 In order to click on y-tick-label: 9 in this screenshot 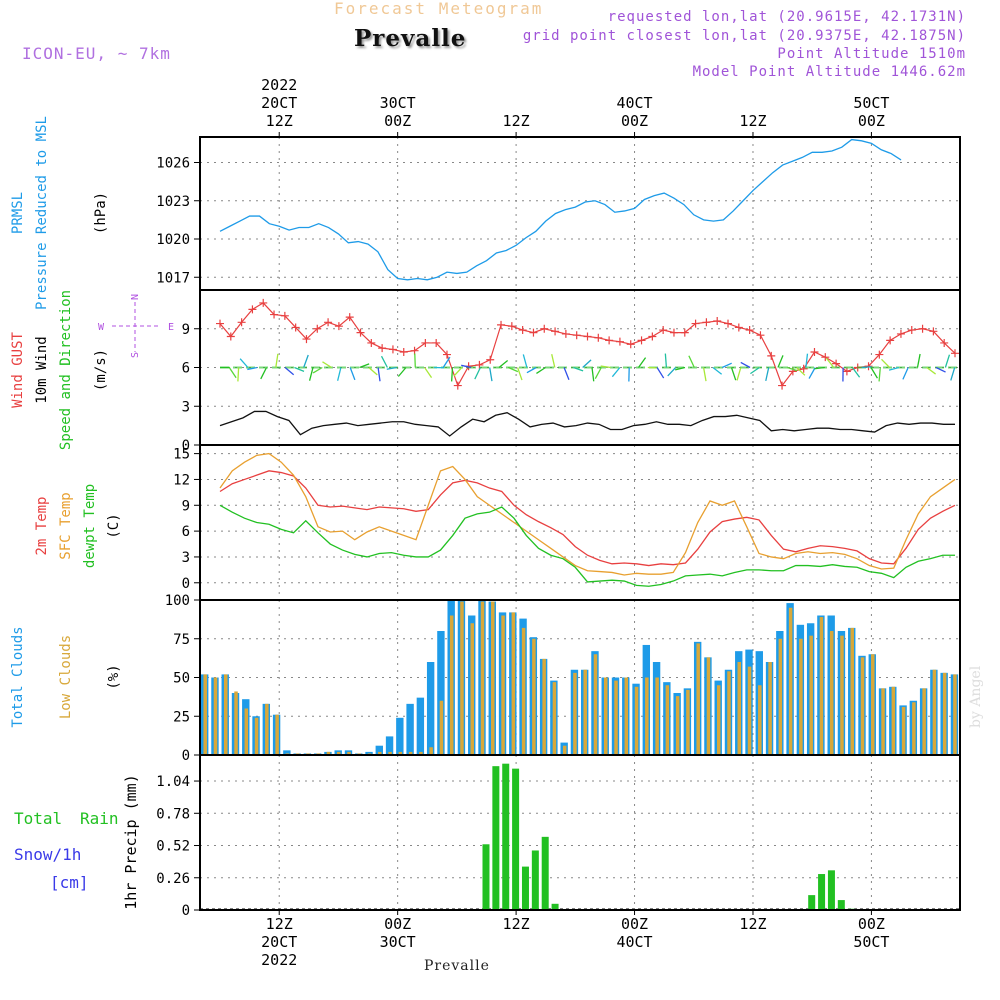, I will do `click(186, 506)`.